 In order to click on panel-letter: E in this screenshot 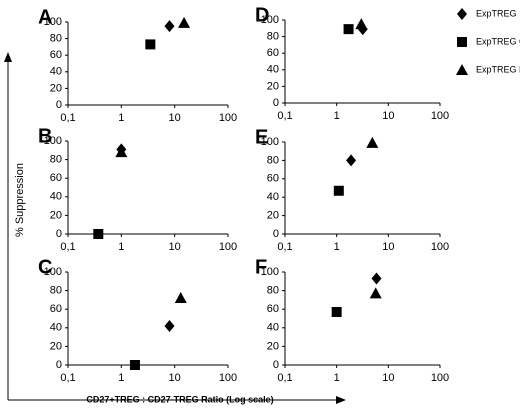, I will do `click(261, 137)`.